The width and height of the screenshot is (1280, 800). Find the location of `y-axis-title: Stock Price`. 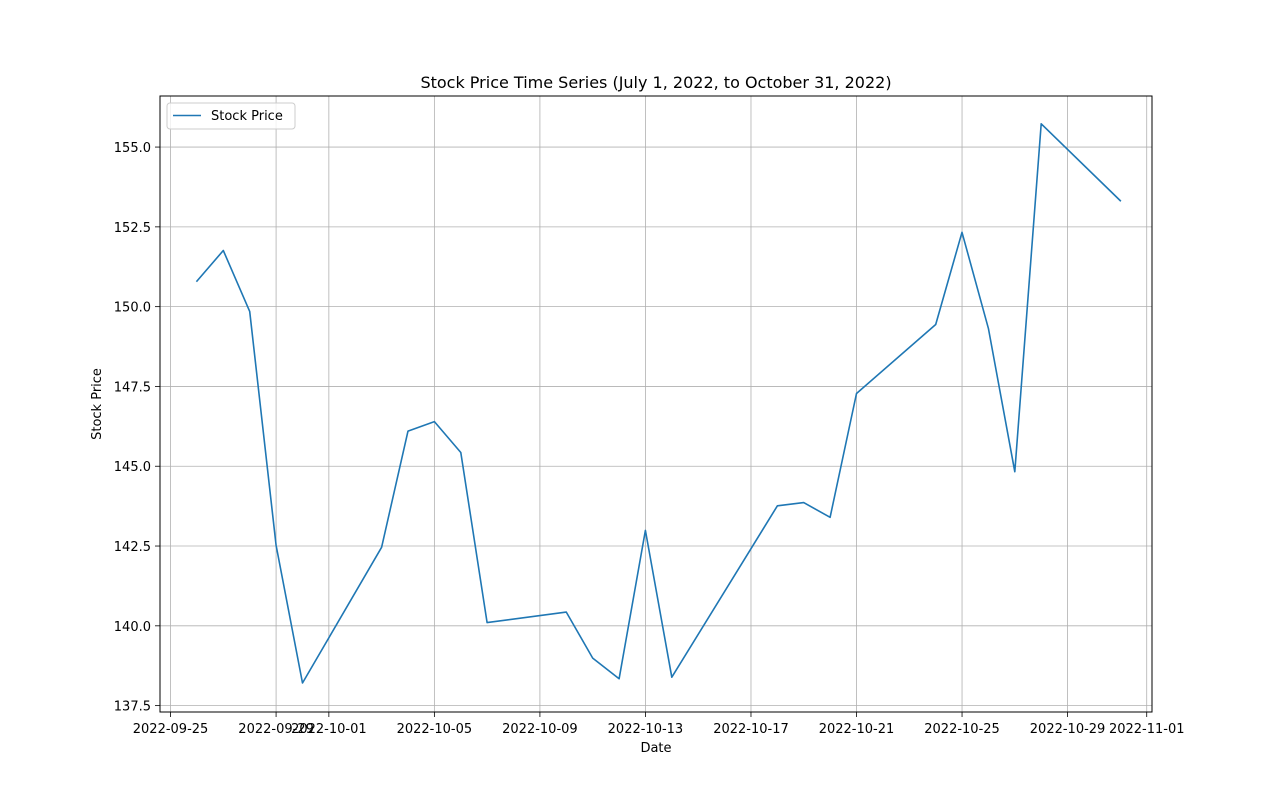

y-axis-title: Stock Price is located at coordinates (97, 404).